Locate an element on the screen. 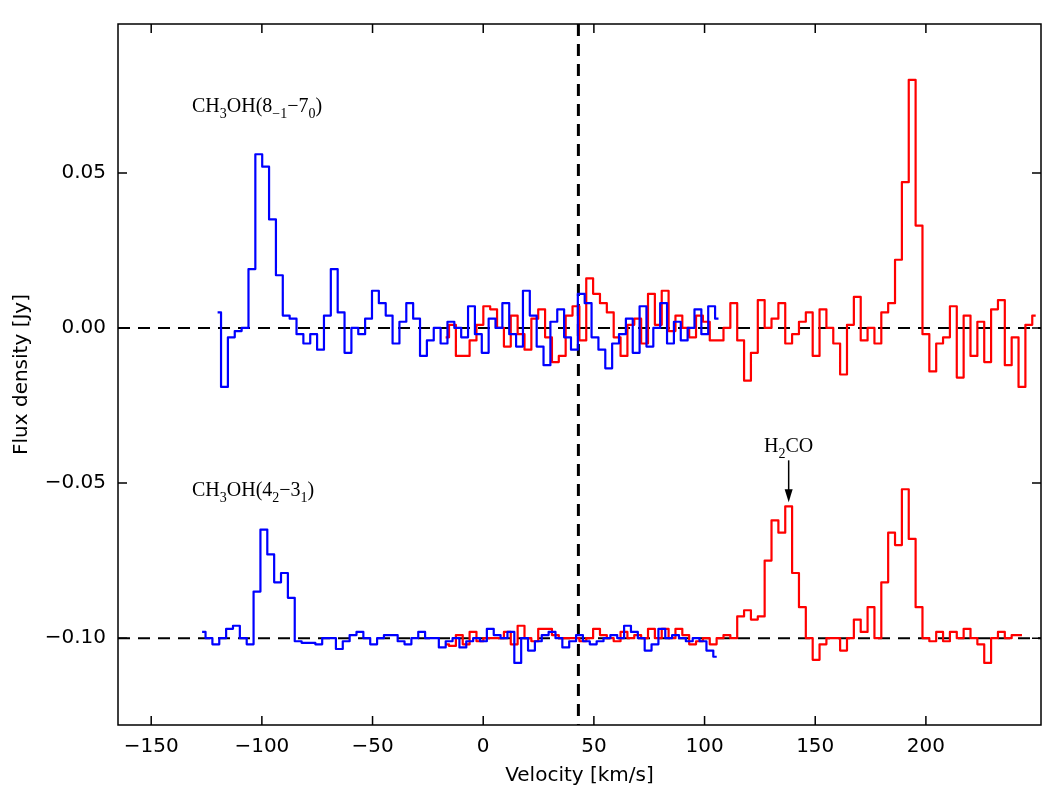  x-tick-label: 150 is located at coordinates (815, 745).